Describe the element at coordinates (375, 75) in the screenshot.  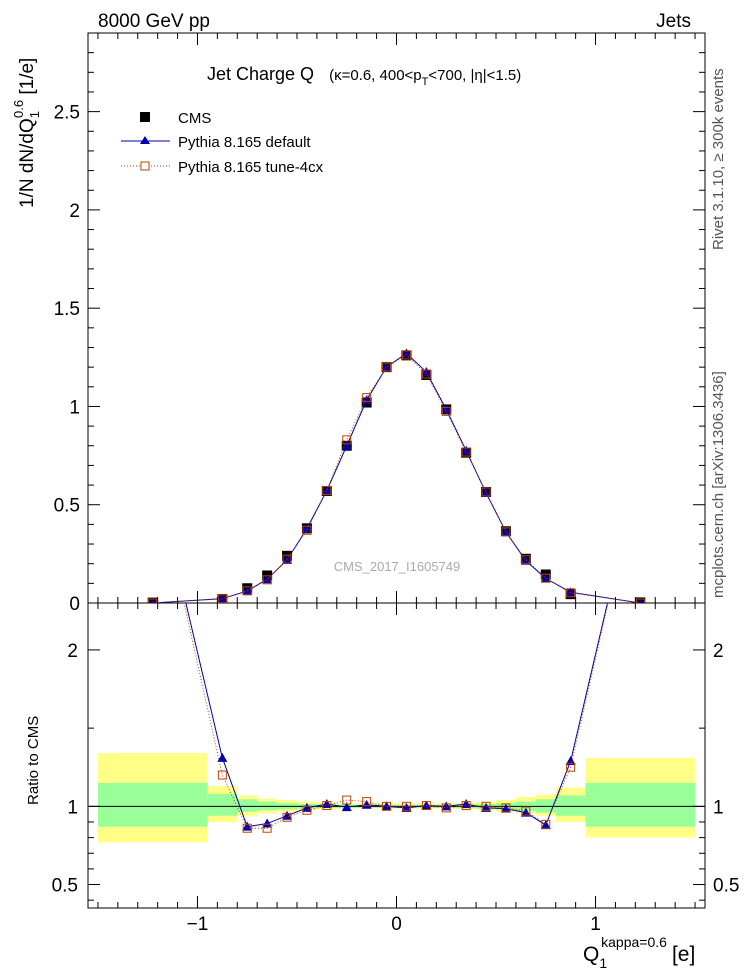
I see `plot-title-cond: (κ=0.6, 400<p` at that location.